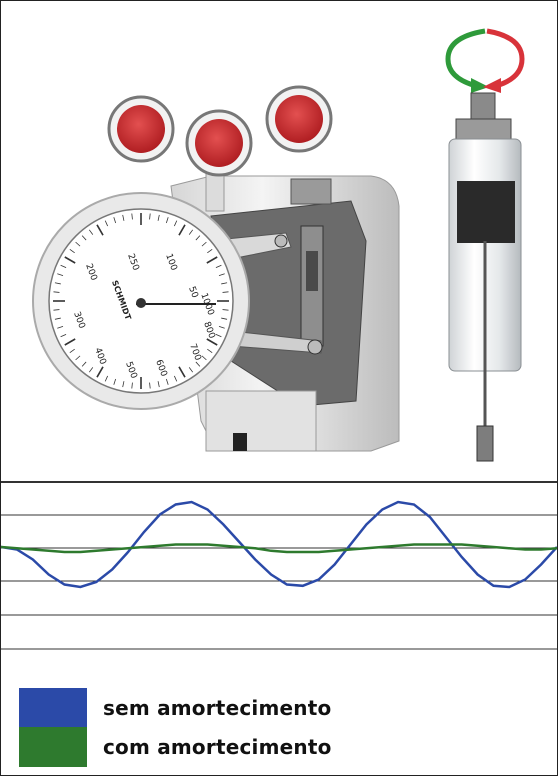 The width and height of the screenshot is (558, 776). I want to click on rotation-arrows-icon, so click(485, 60).